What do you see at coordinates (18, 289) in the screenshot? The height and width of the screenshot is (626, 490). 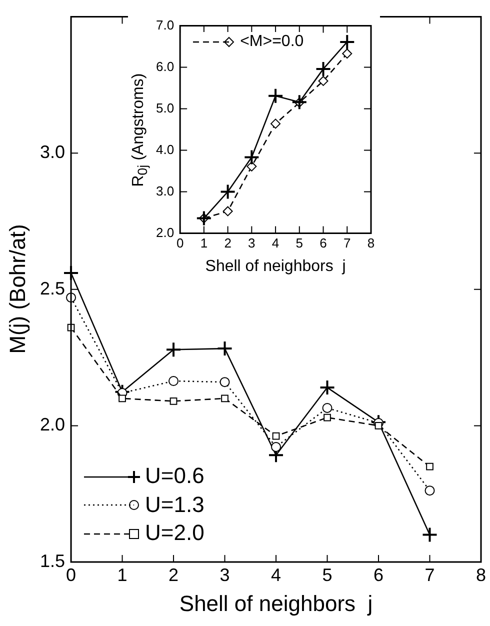 I see `y-axis-title: M(j) (Bohr/at)` at bounding box center [18, 289].